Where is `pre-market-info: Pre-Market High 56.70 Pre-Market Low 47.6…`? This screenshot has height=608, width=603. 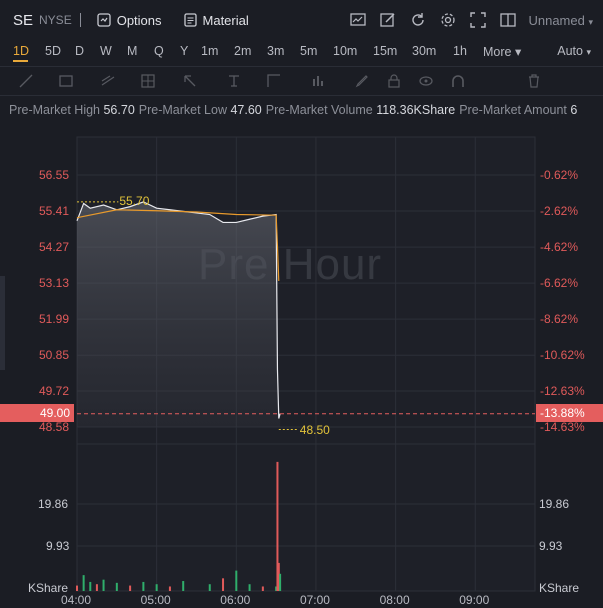
pre-market-info: Pre-Market High 56.70 Pre-Market Low 47.6… is located at coordinates (295, 110).